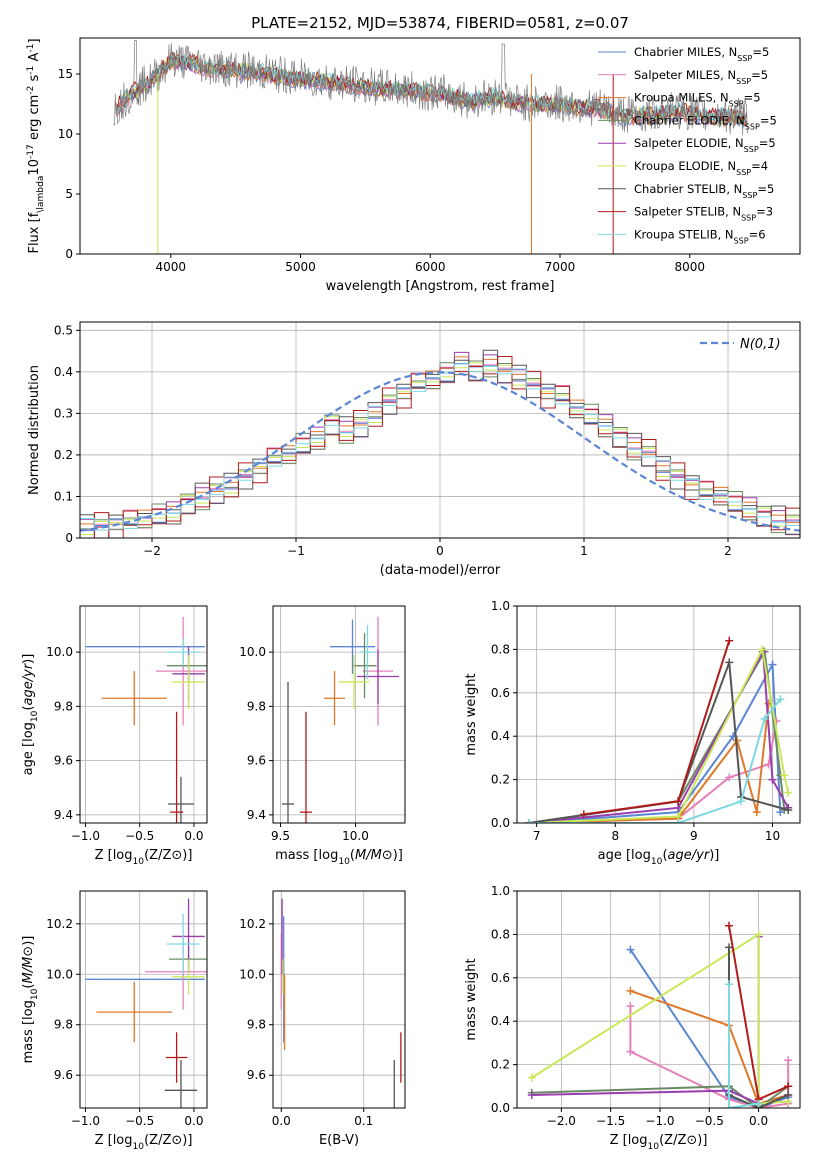  Describe the element at coordinates (705, 145) in the screenshot. I see `legend-entry-label: Salpeter ELODIE, NSSP=5` at that location.